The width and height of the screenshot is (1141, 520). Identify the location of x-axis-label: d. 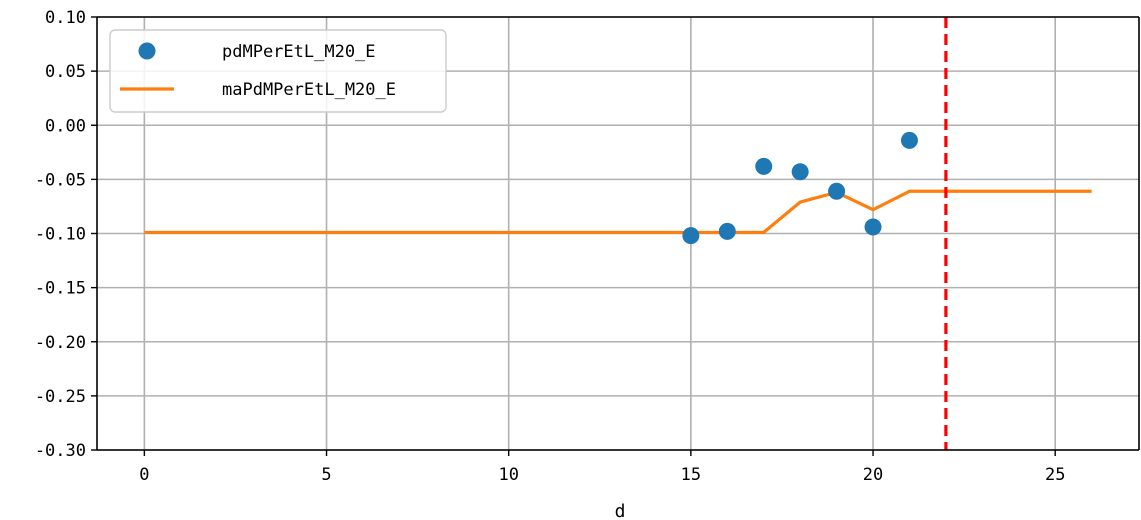
(620, 510).